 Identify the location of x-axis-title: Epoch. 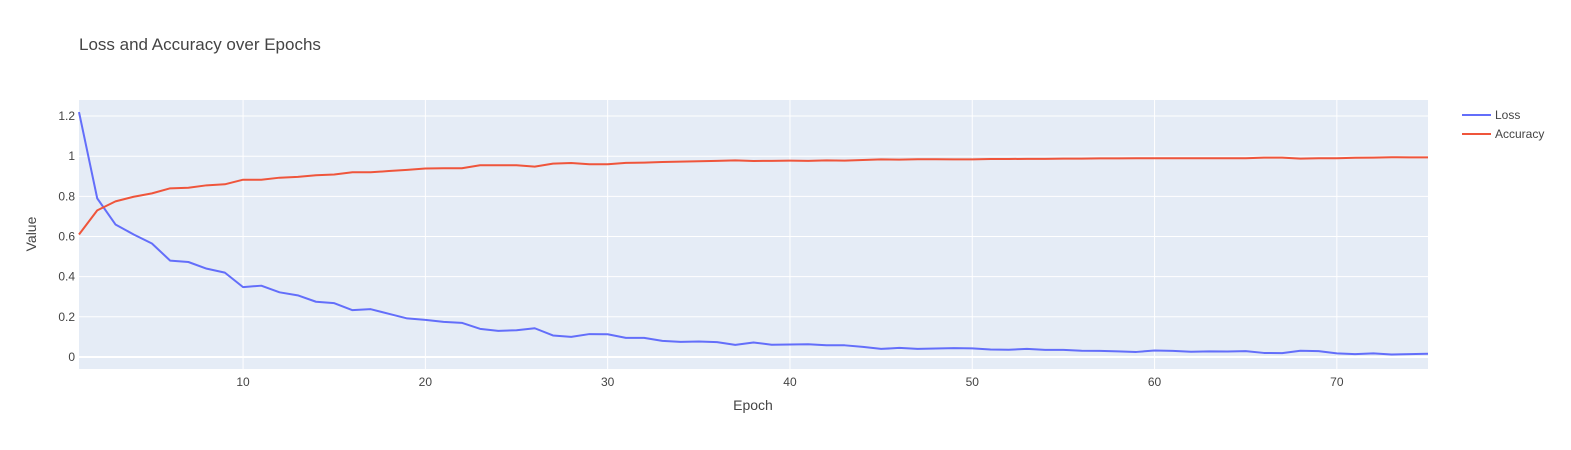
(753, 405).